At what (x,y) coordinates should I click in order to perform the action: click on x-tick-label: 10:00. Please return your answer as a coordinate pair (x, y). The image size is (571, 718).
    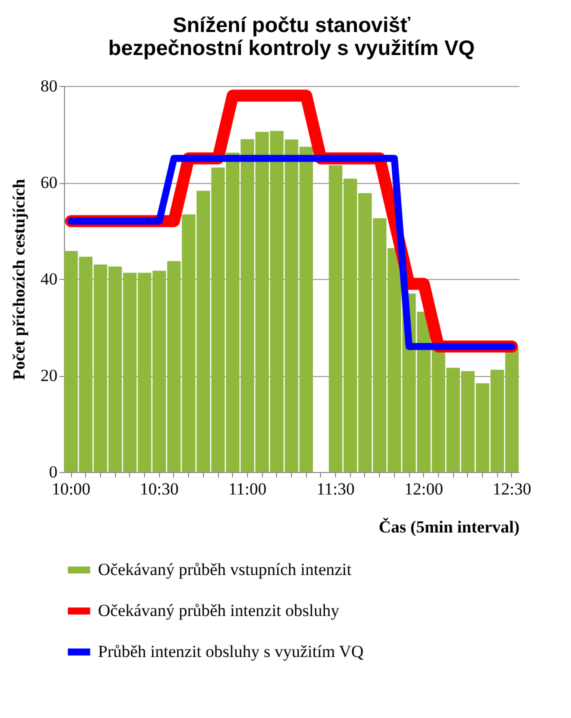
    Looking at the image, I should click on (71, 489).